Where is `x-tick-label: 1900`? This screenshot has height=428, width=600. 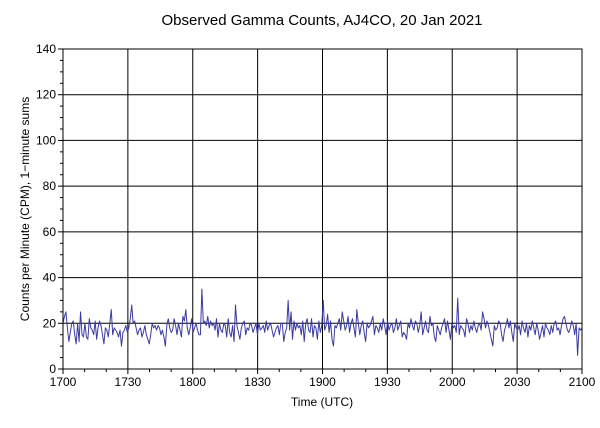 x-tick-label: 1900 is located at coordinates (322, 382).